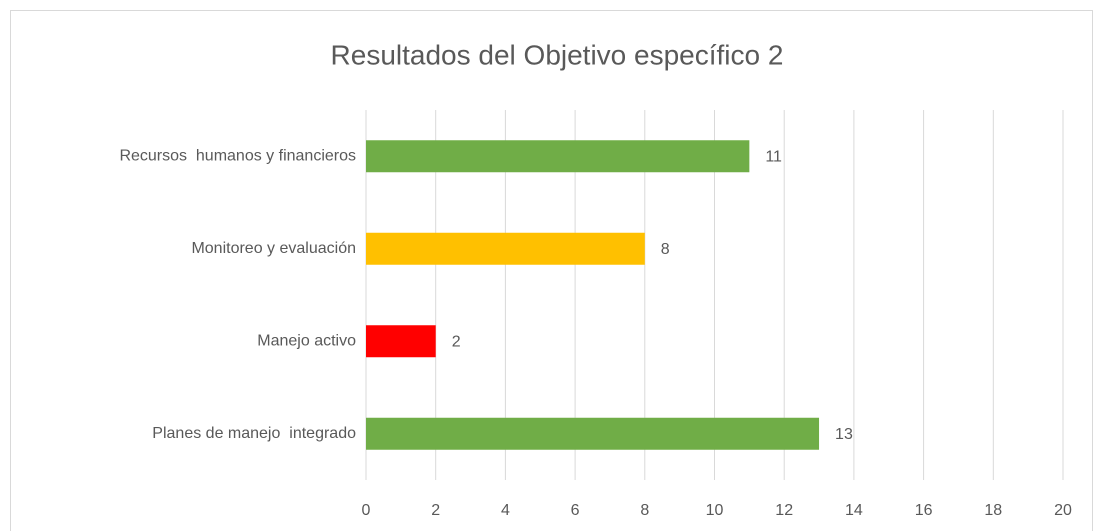  I want to click on y-tick-label: Planes de manejo integrado, so click(254, 433).